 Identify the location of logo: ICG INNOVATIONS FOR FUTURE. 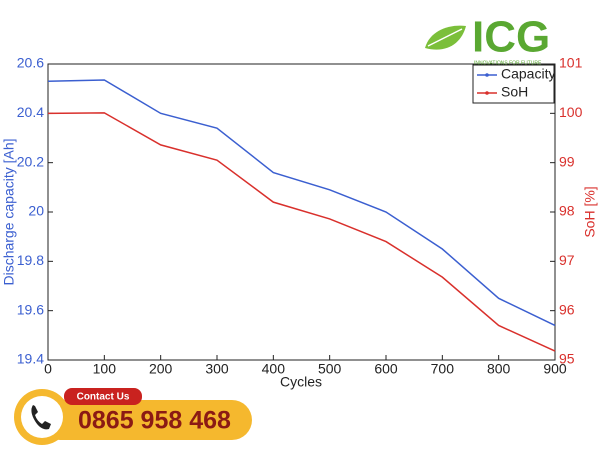
(487, 39).